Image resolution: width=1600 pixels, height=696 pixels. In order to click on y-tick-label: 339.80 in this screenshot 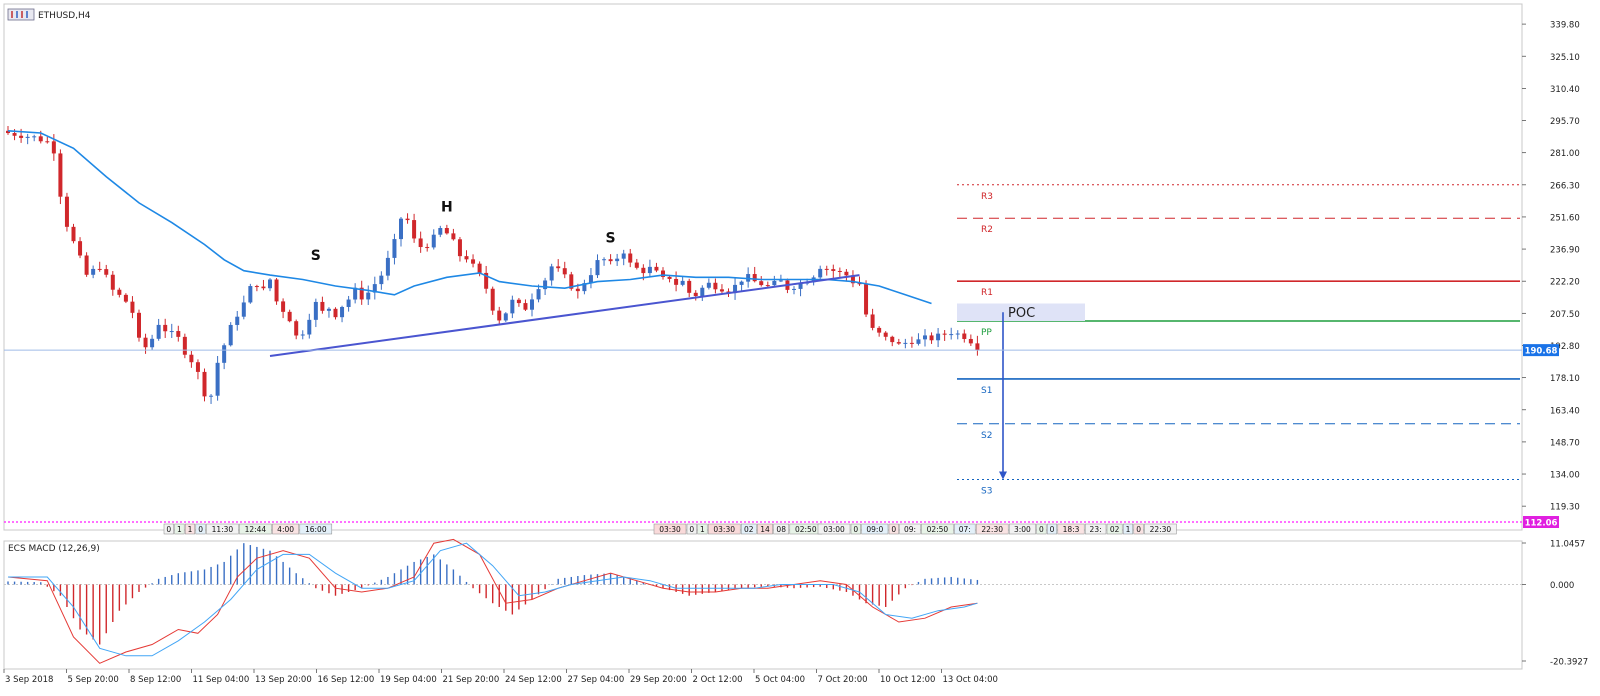, I will do `click(1565, 26)`.